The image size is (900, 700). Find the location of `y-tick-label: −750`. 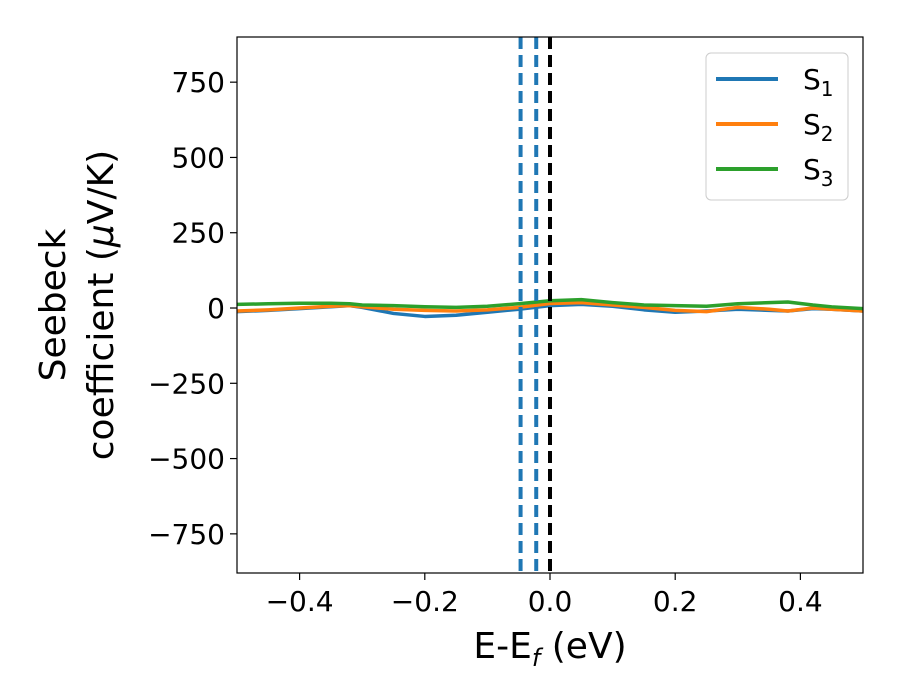

y-tick-label: −750 is located at coordinates (186, 534).